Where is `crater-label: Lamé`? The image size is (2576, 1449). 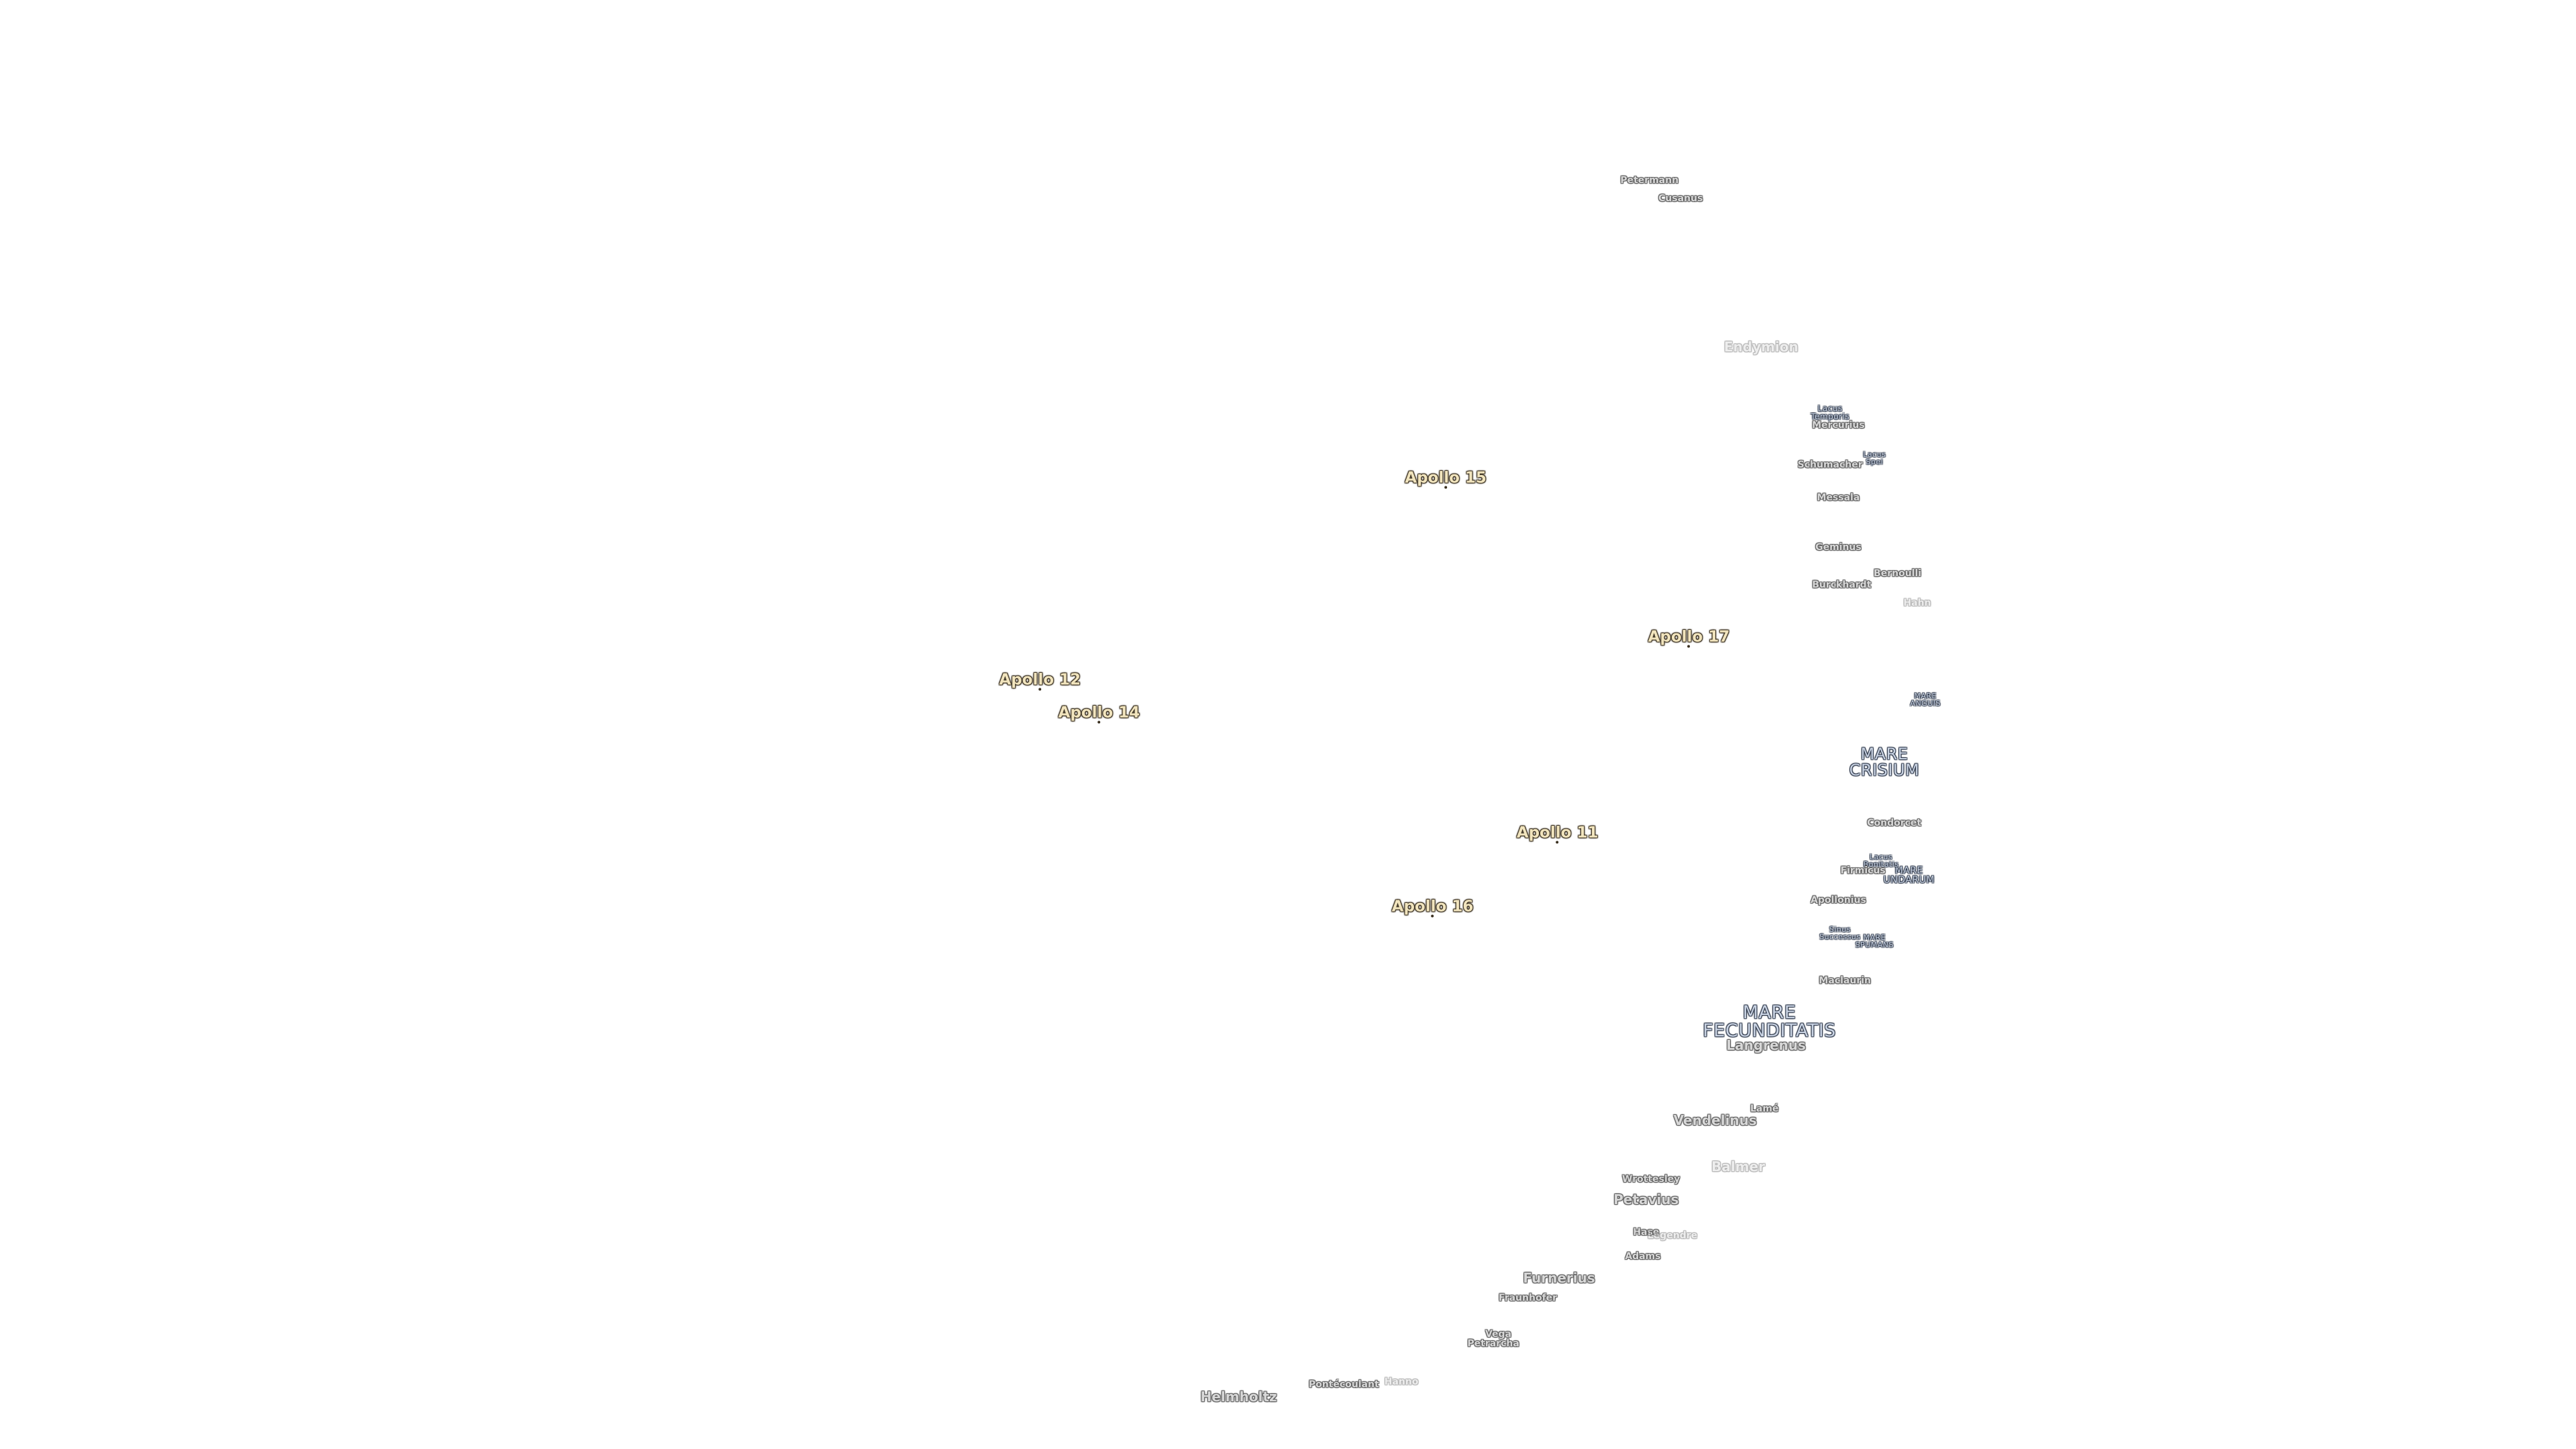 crater-label: Lamé is located at coordinates (1764, 1109).